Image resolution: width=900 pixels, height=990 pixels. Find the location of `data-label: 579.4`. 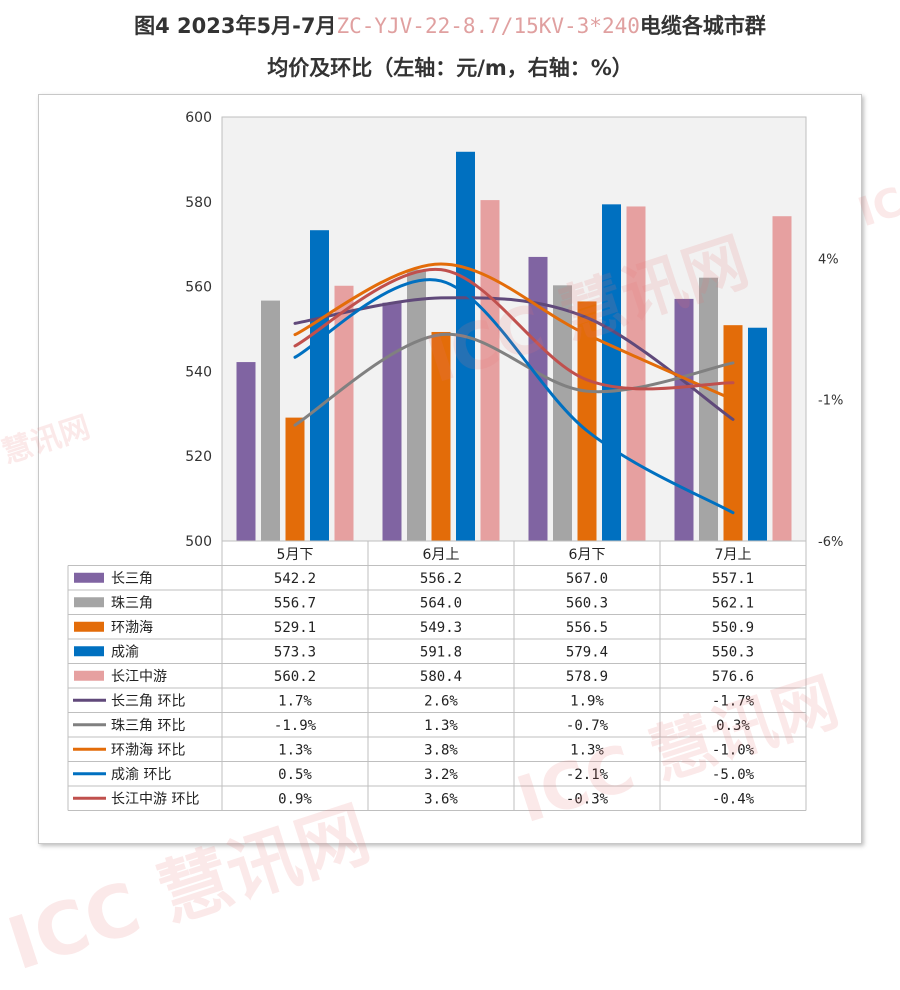

data-label: 579.4 is located at coordinates (587, 652).